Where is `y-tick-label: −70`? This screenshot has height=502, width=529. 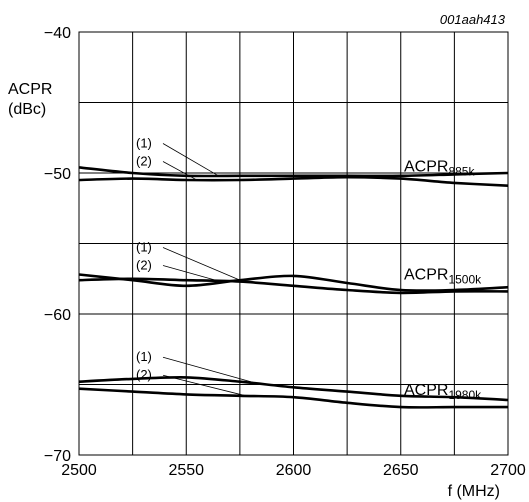
y-tick-label: −70 is located at coordinates (57, 456).